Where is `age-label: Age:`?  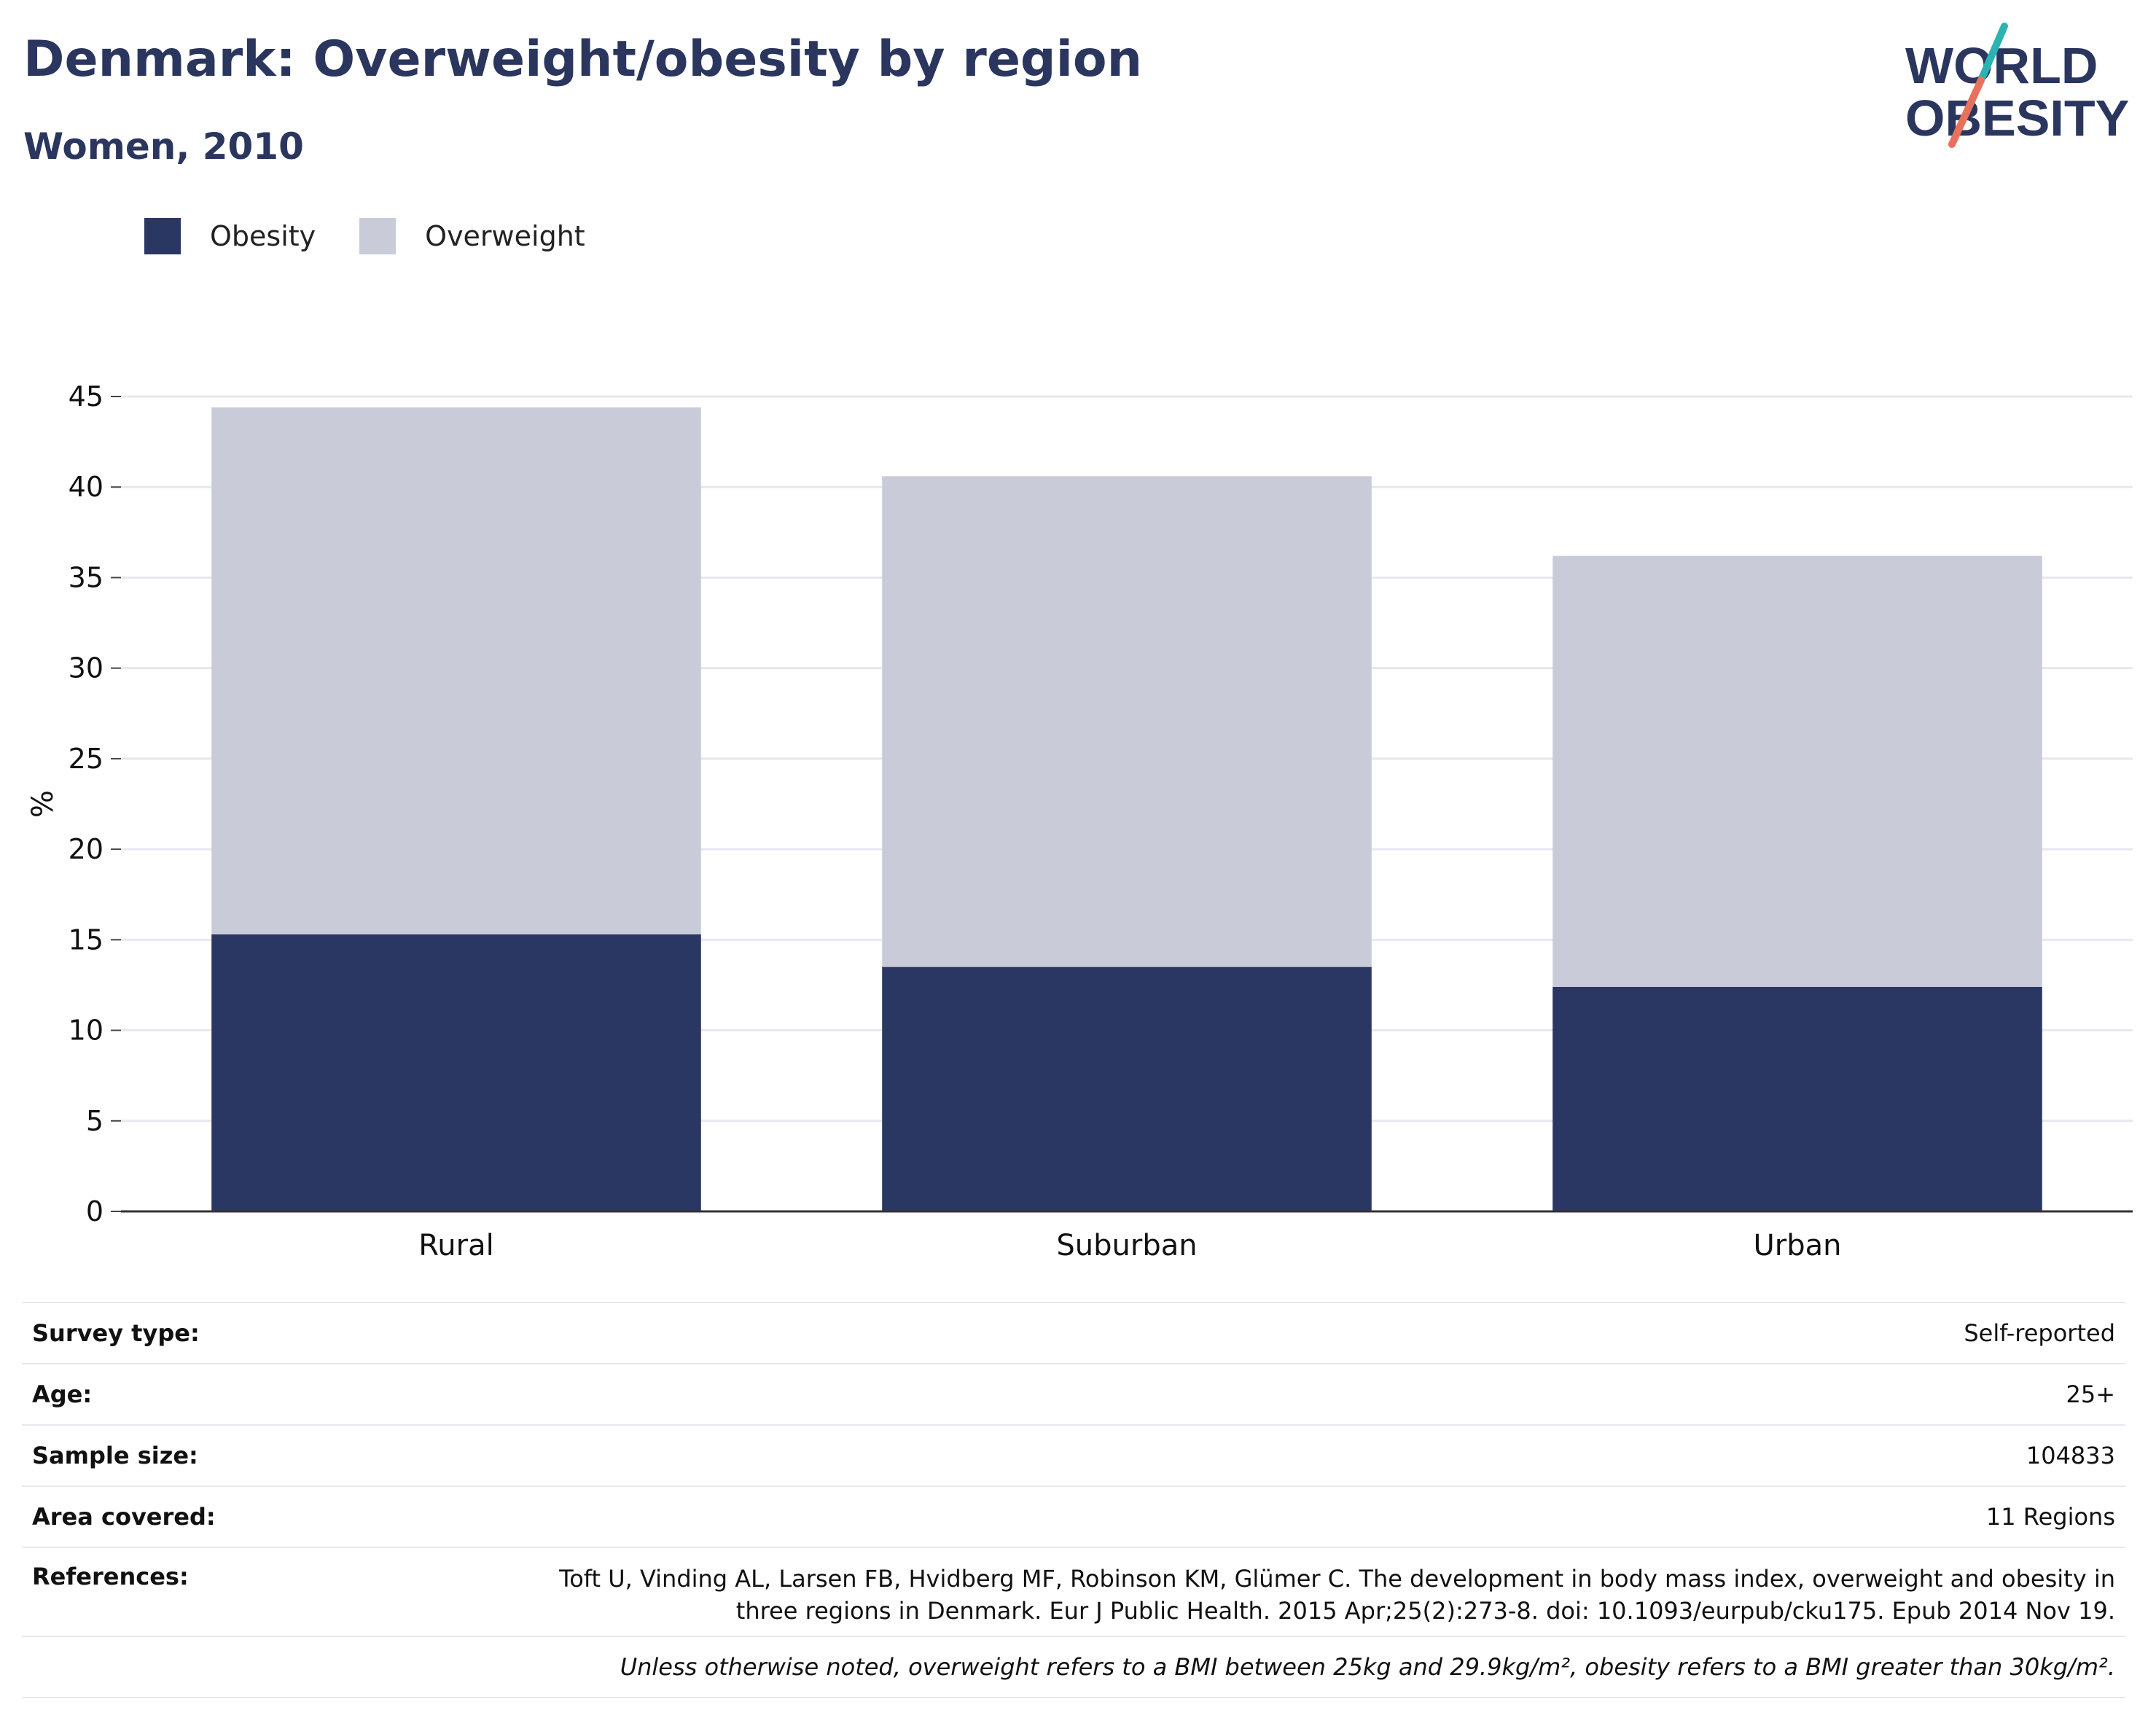
age-label: Age: is located at coordinates (63, 1394).